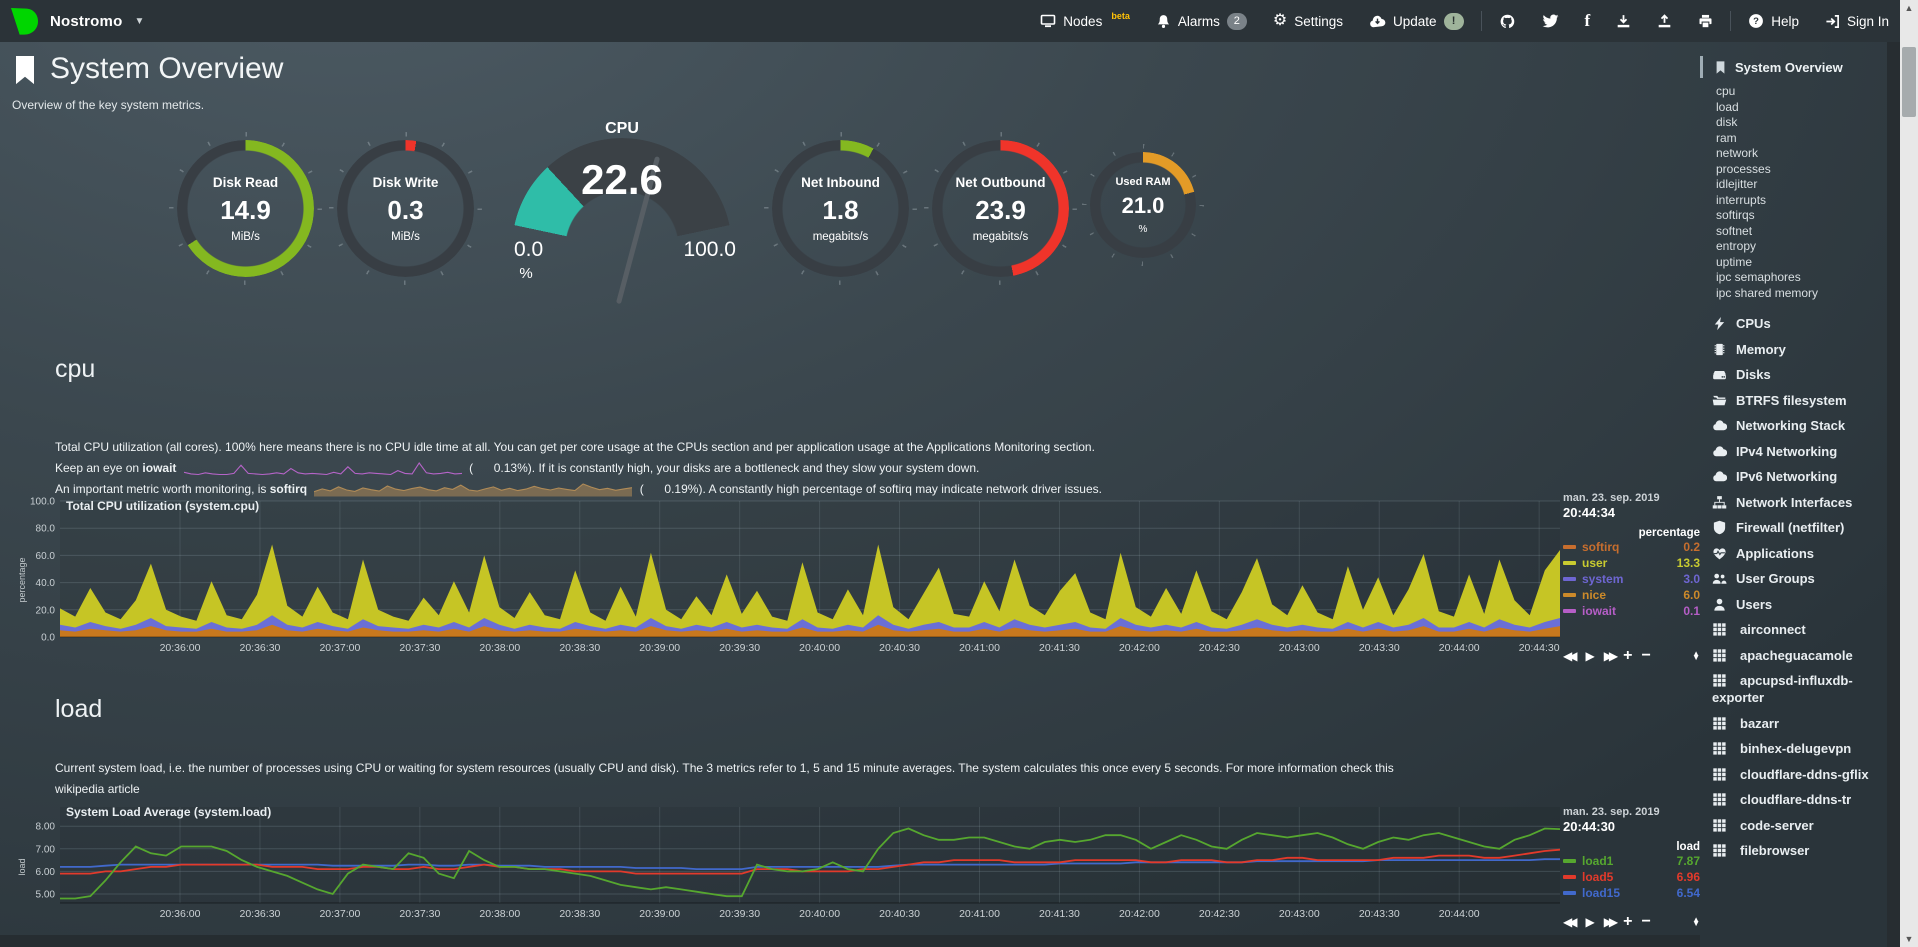  What do you see at coordinates (1720, 553) in the screenshot?
I see `heartbeat-icon` at bounding box center [1720, 553].